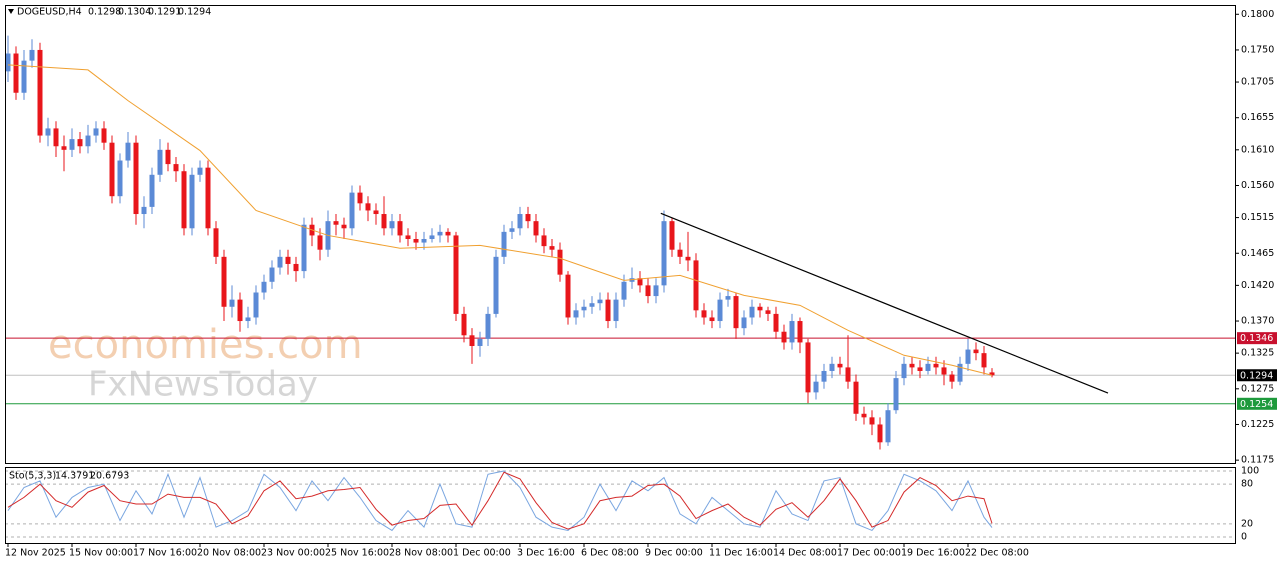 The height and width of the screenshot is (567, 1280). Describe the element at coordinates (805, 553) in the screenshot. I see `x-tick-label: 14 Dec 08:00` at that location.